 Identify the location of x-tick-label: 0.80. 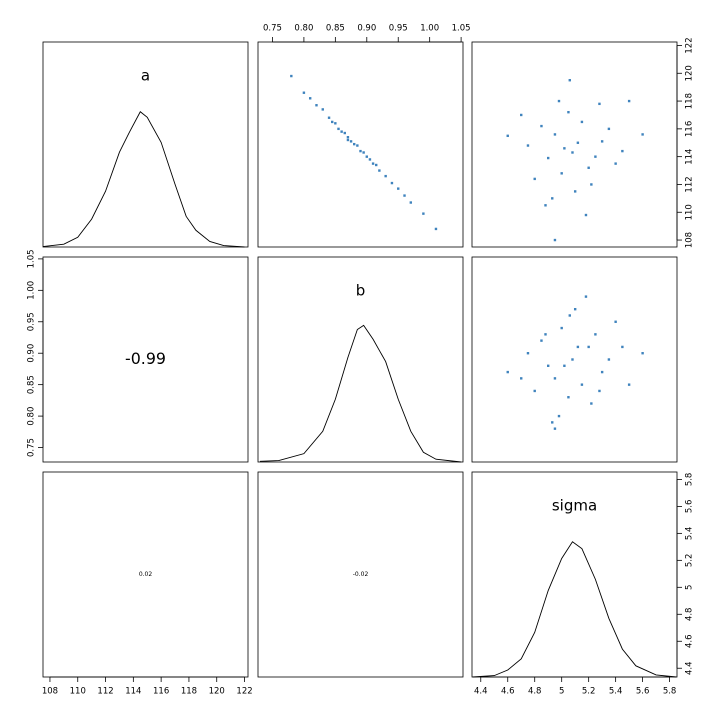
(303, 29).